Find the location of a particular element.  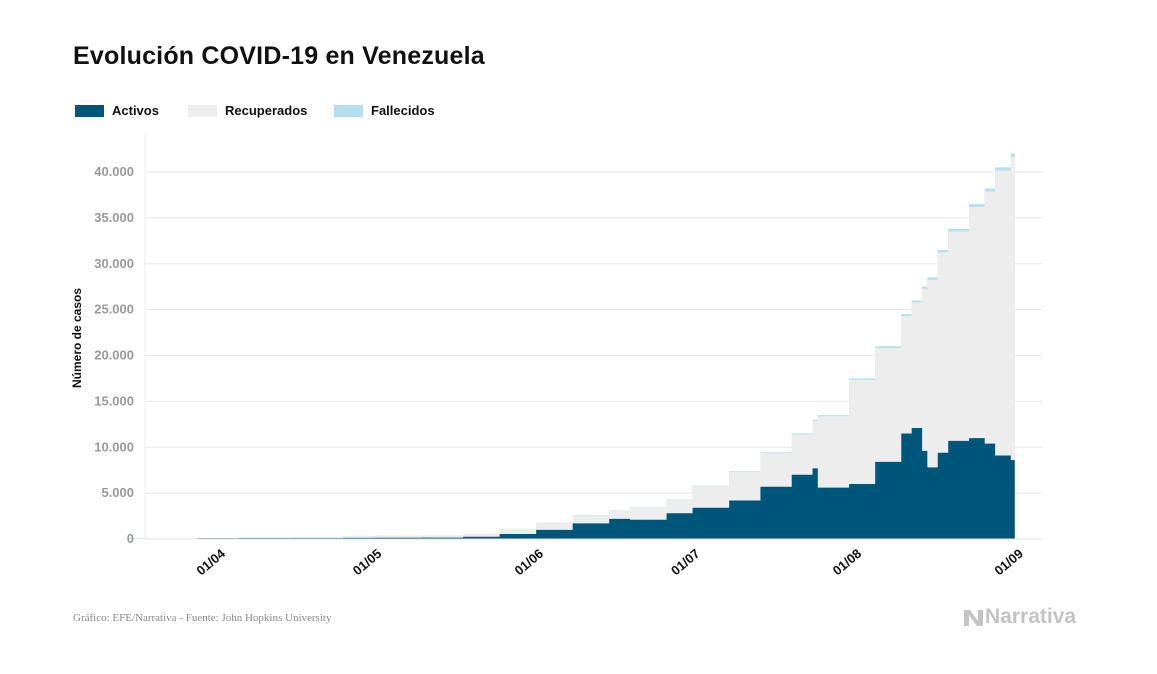

x-tick-label: 01/04 is located at coordinates (210, 561).